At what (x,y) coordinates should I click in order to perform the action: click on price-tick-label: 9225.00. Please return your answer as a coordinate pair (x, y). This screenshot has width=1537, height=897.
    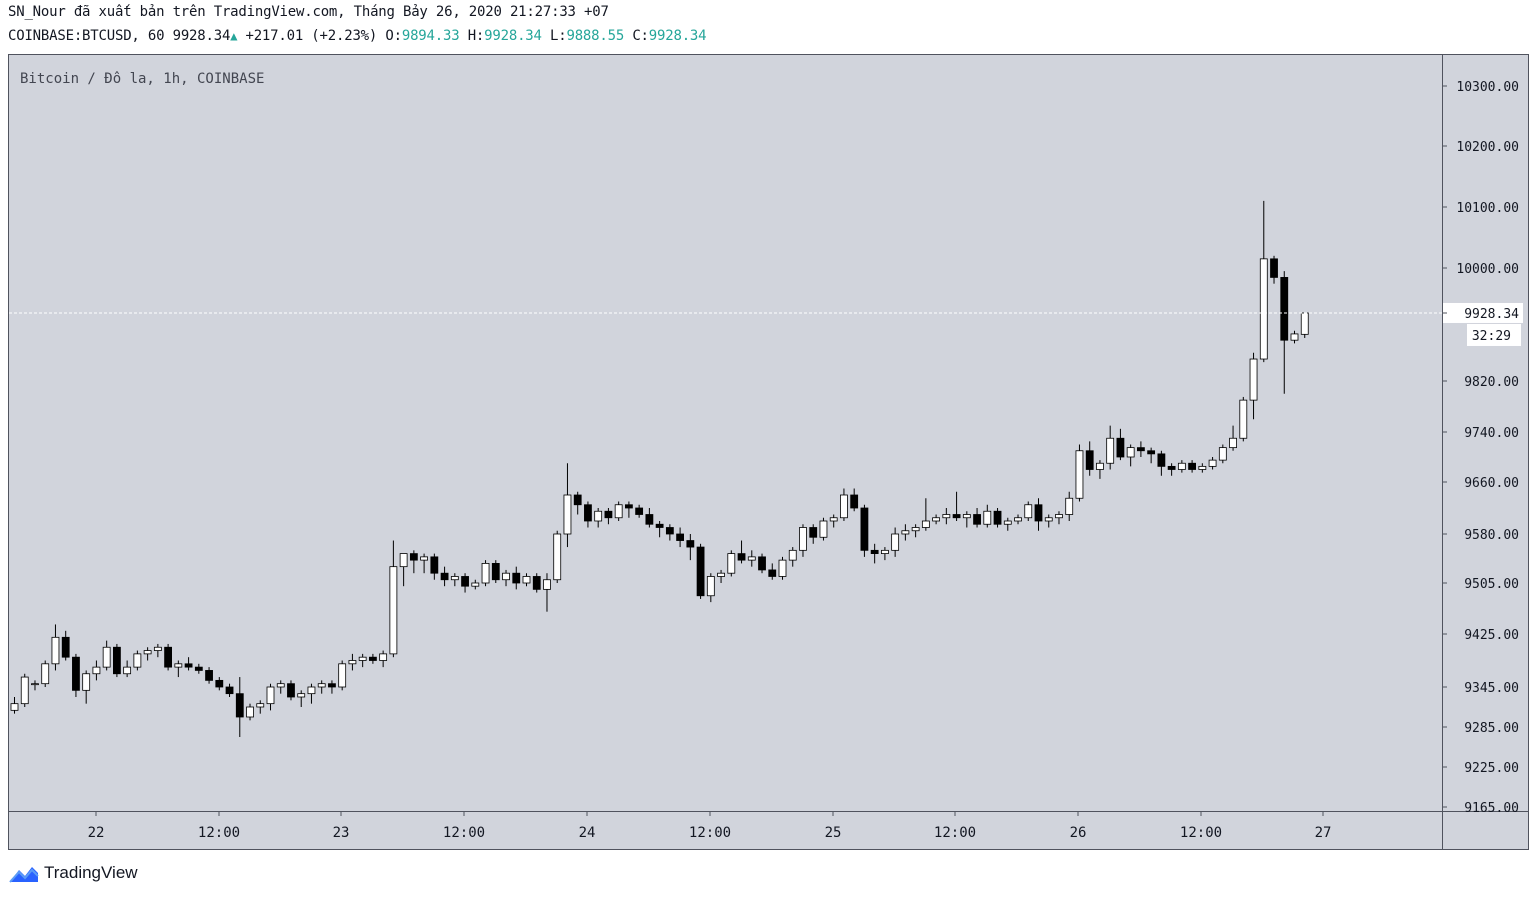
    Looking at the image, I should click on (1491, 768).